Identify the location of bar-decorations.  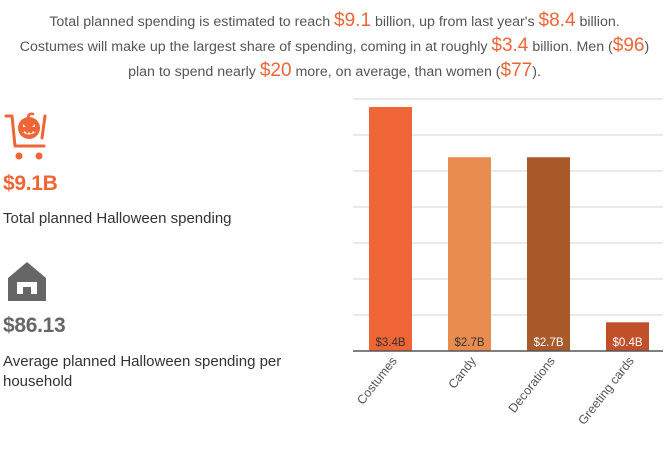
(548, 254).